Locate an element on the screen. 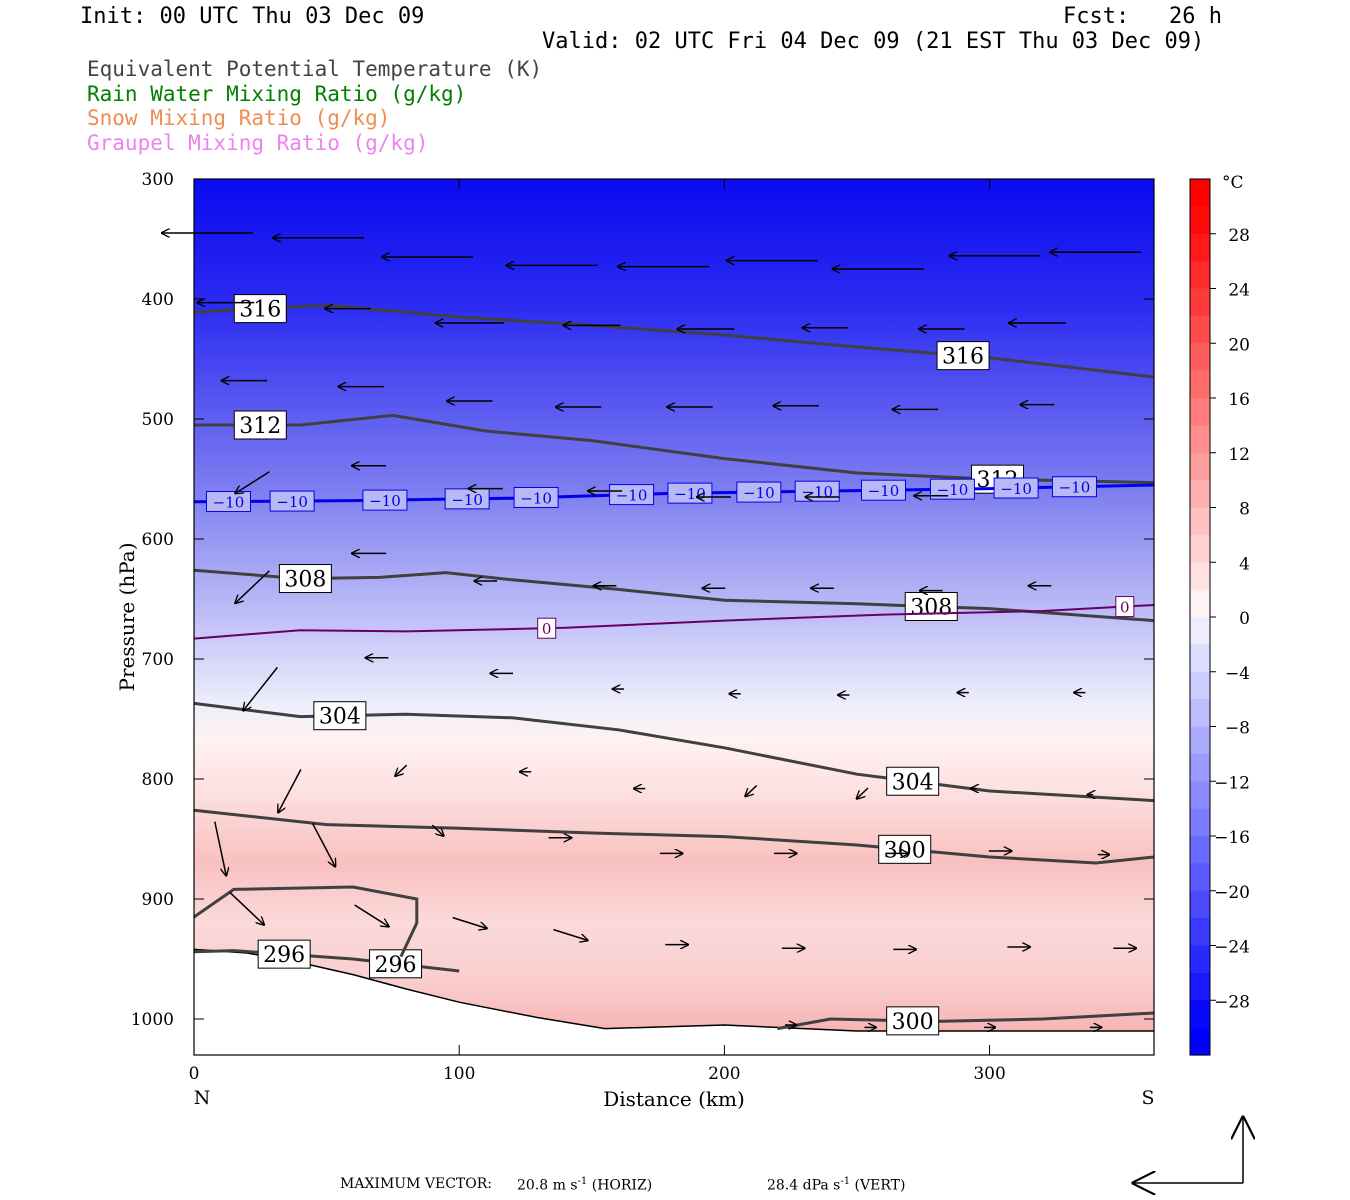  y-tick-label: 1000 is located at coordinates (152, 1020).